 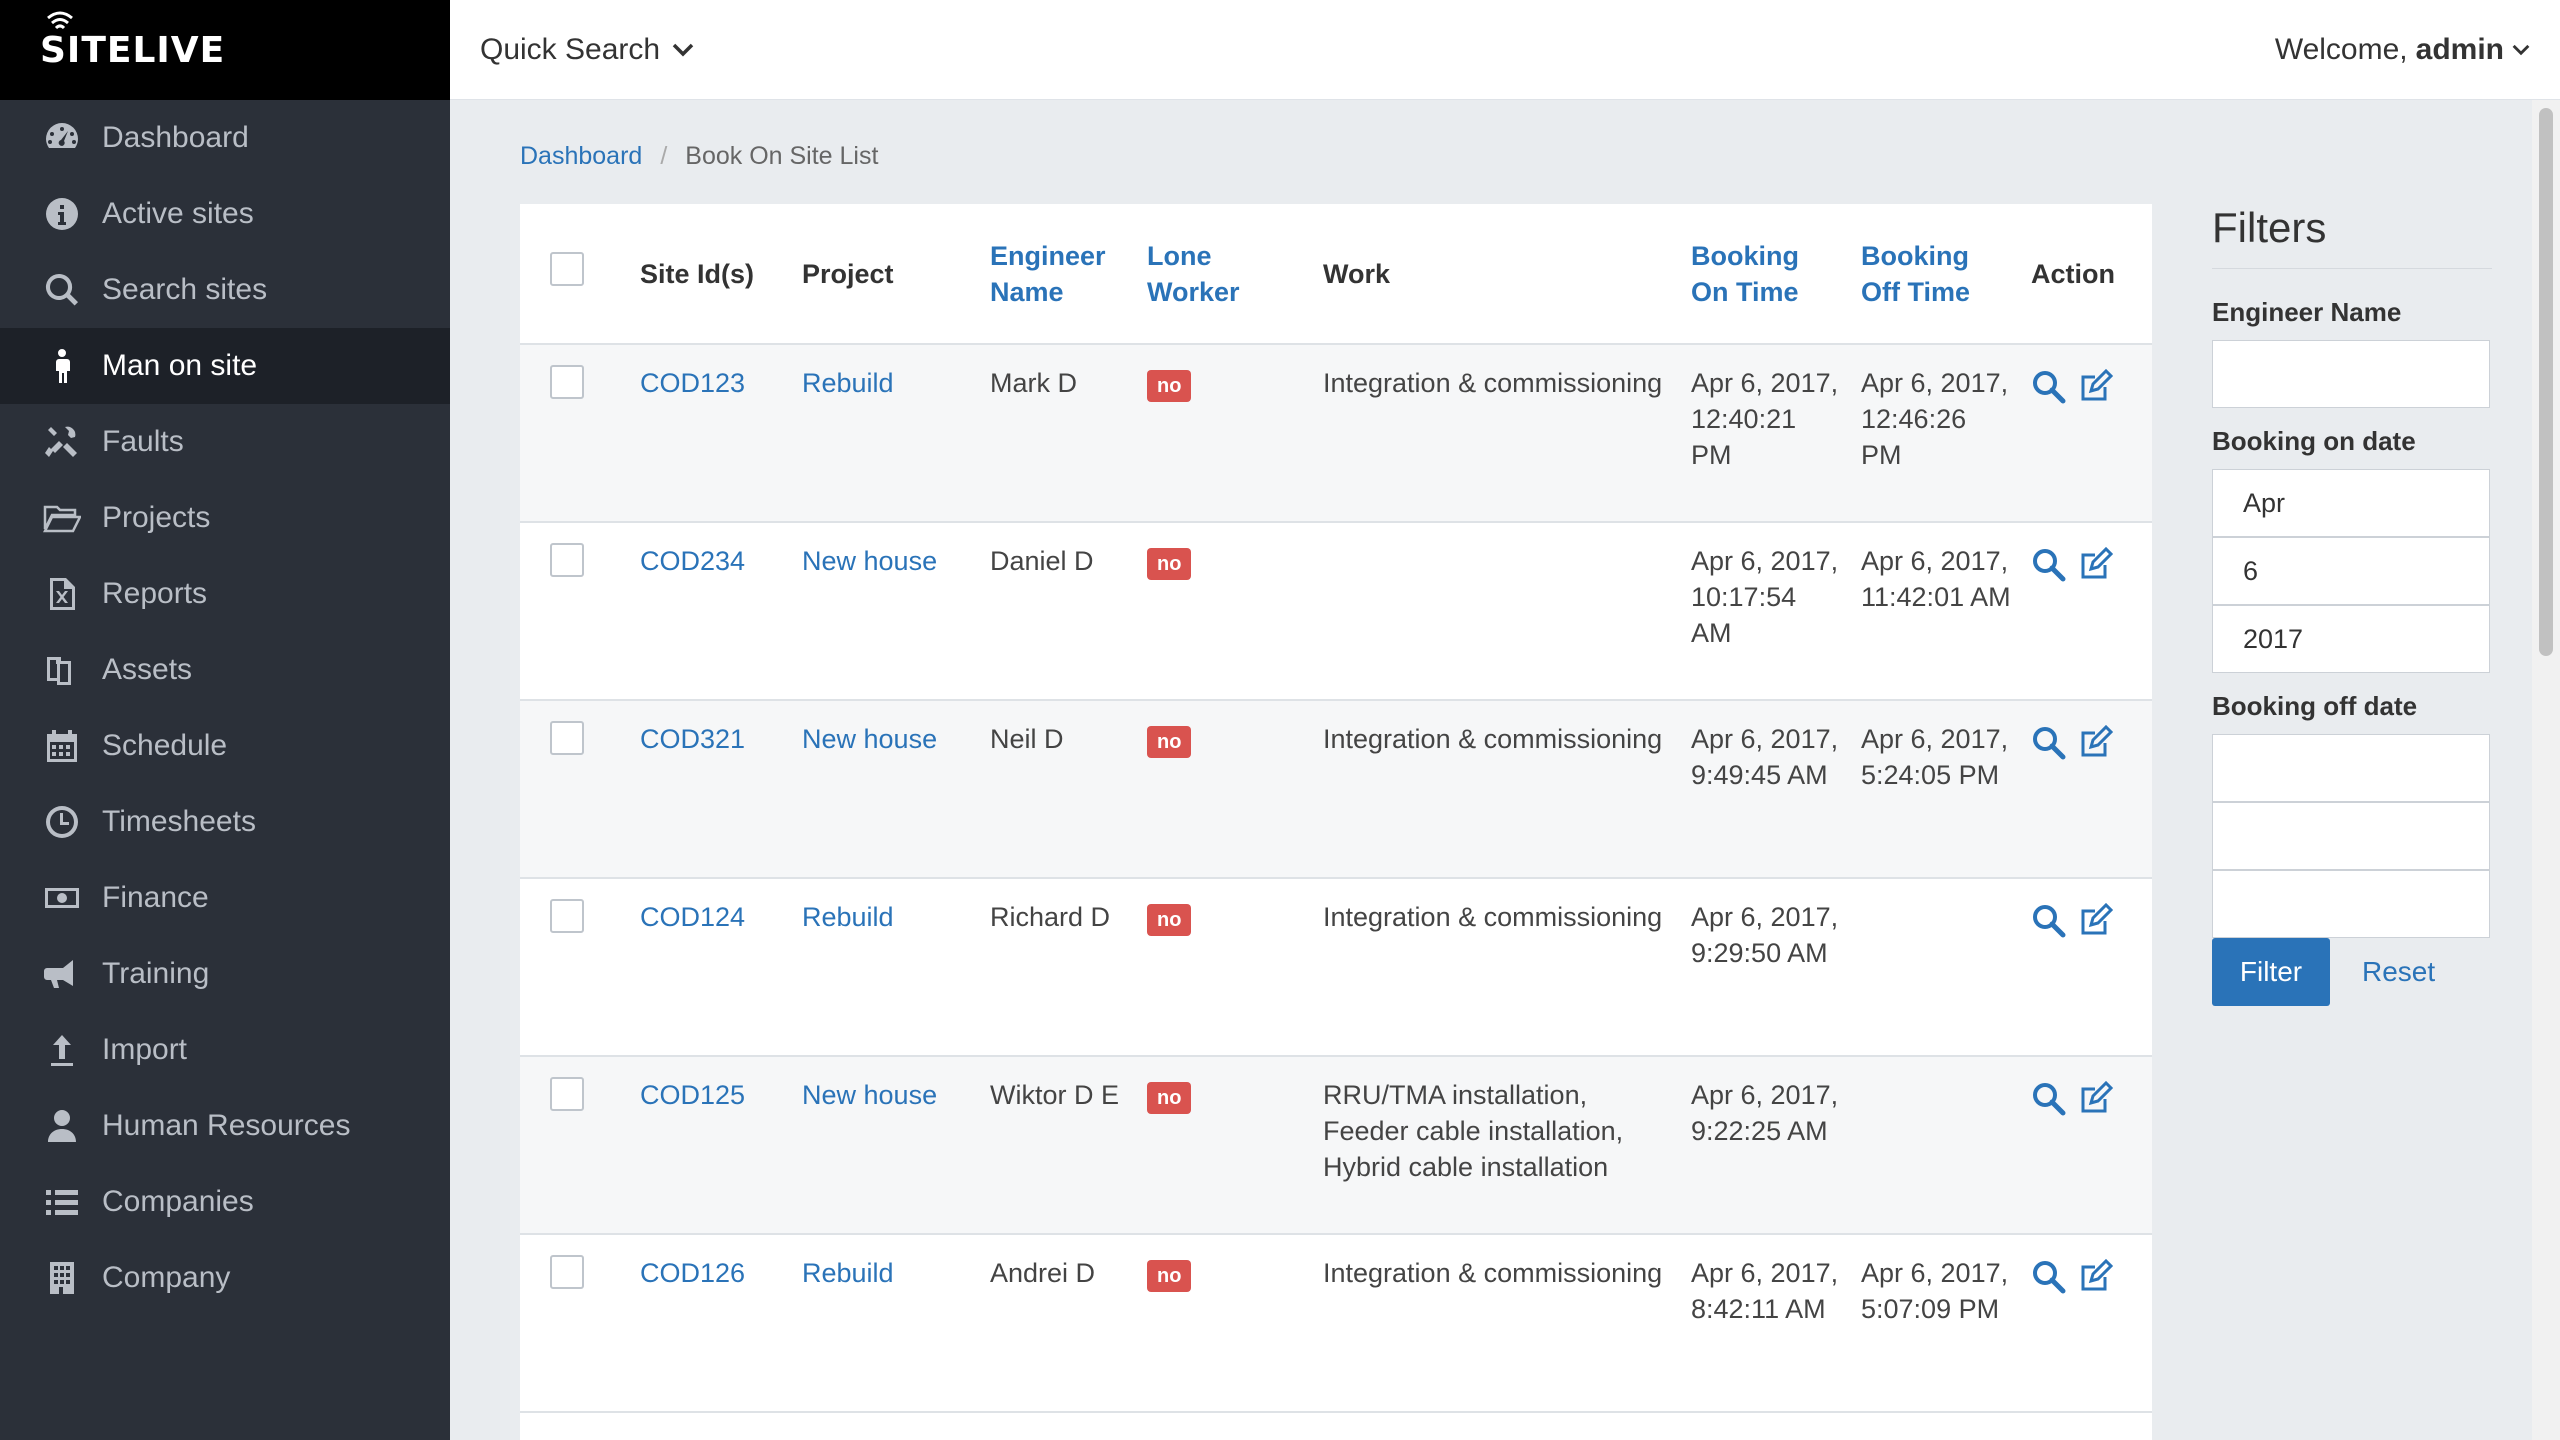 What do you see at coordinates (1766, 274) in the screenshot?
I see `col-booking-on-time: Booking On Time` at bounding box center [1766, 274].